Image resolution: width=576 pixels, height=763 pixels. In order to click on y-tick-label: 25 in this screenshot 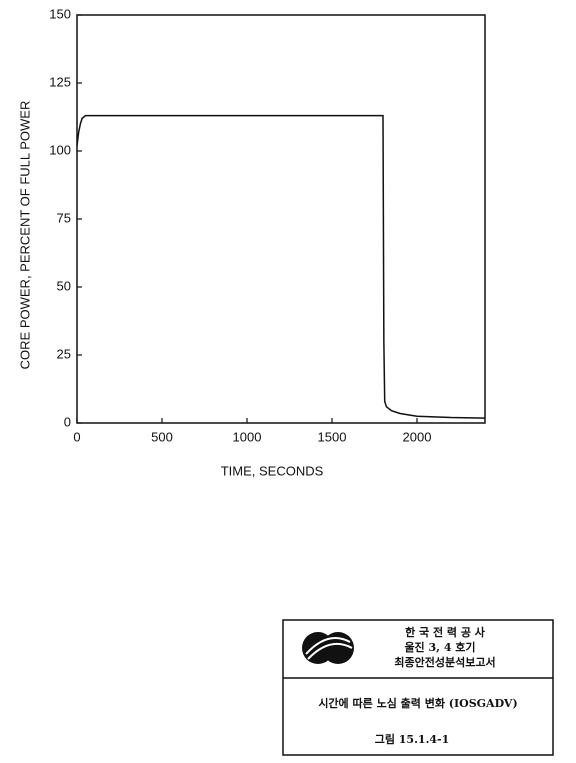, I will do `click(64, 353)`.